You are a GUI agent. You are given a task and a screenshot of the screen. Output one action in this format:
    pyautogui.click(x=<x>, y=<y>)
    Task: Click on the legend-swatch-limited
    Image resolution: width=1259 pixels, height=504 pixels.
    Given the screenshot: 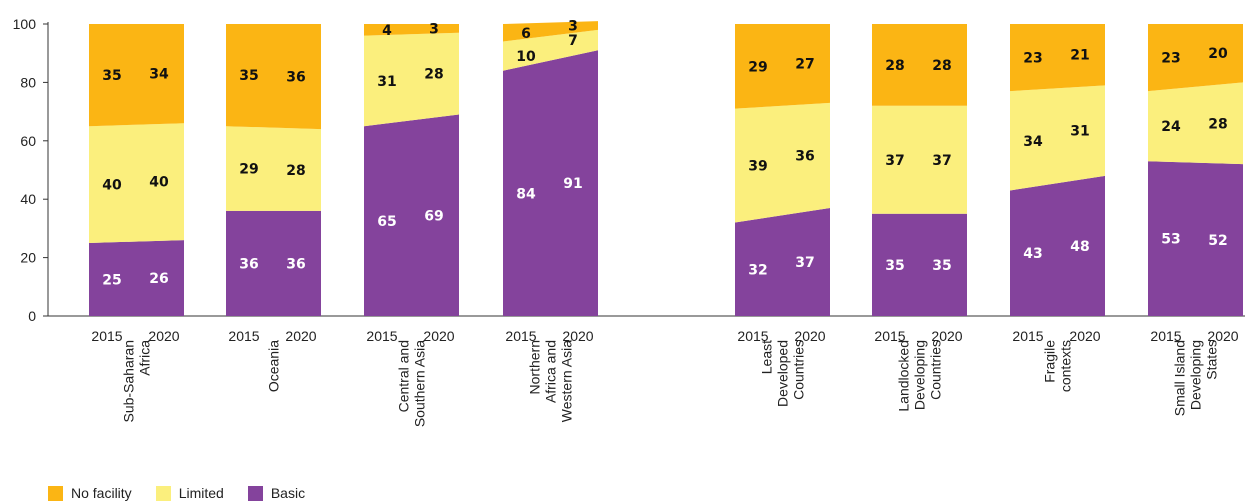 What is the action you would take?
    pyautogui.click(x=163, y=493)
    